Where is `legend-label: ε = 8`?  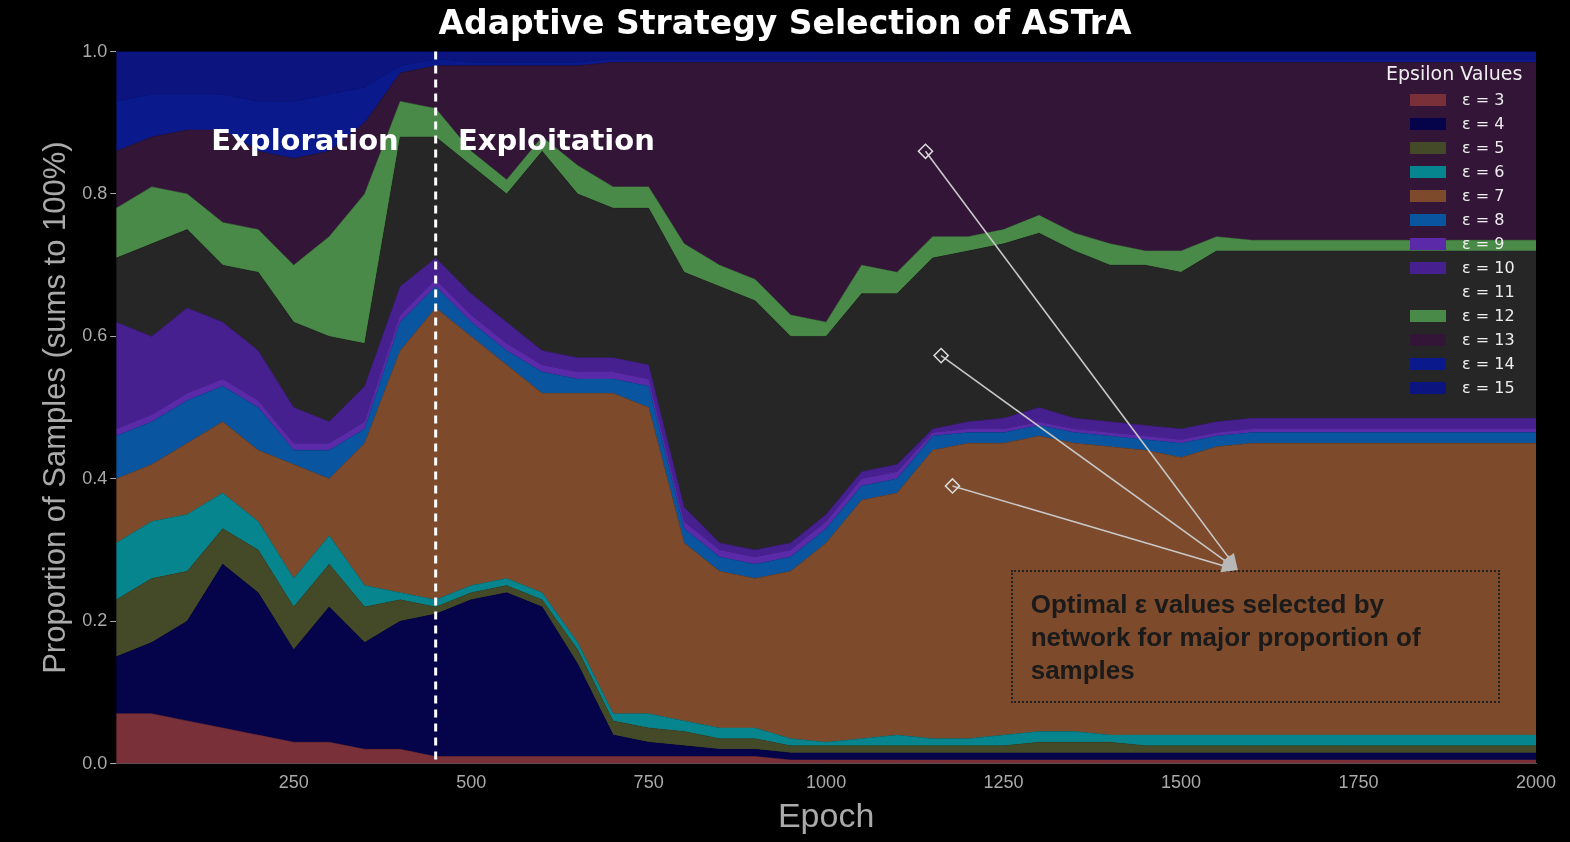
legend-label: ε = 8 is located at coordinates (1483, 220).